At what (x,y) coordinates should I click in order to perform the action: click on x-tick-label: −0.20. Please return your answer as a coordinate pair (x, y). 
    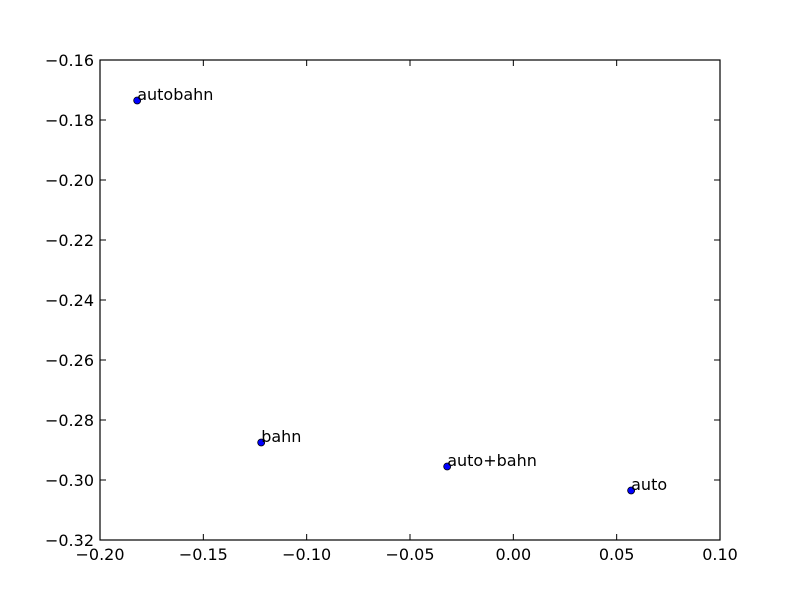
    Looking at the image, I should click on (99, 554).